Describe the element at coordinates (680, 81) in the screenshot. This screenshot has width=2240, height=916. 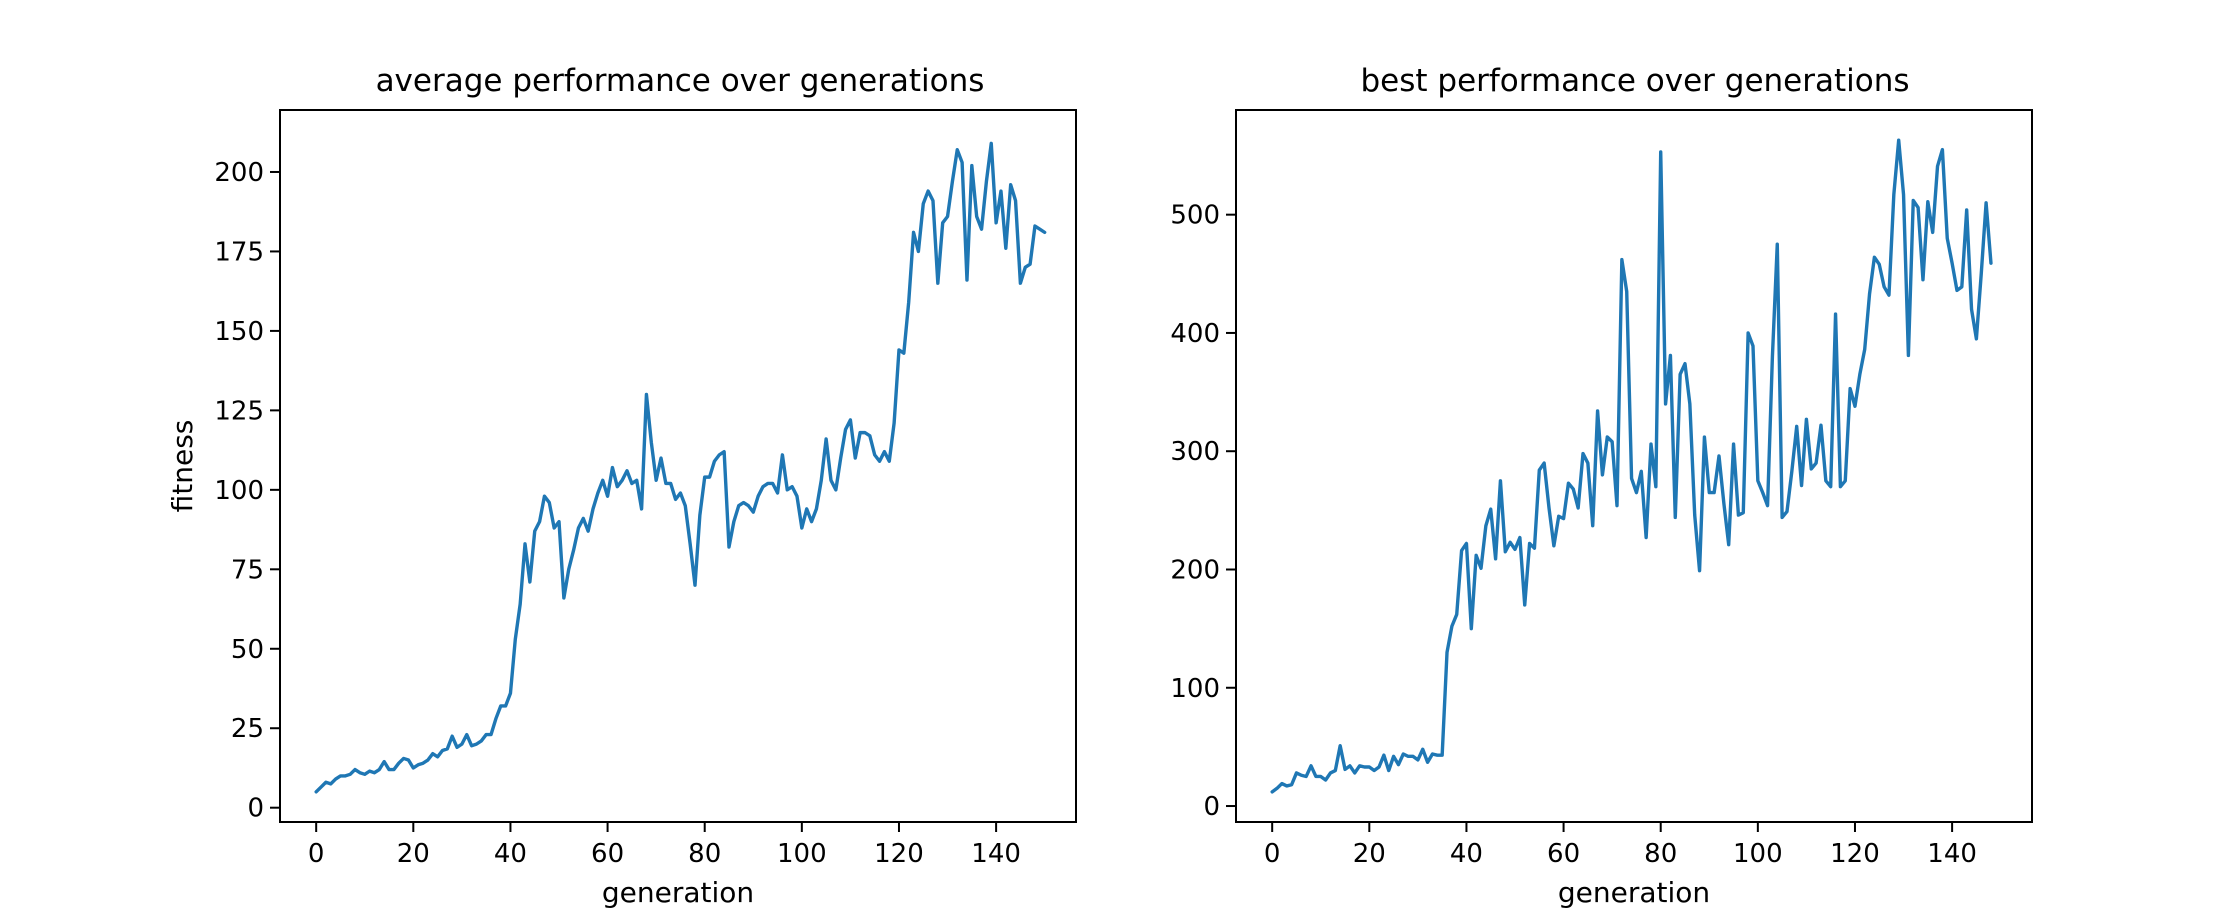
I see `chart-title: average performance over generations` at that location.